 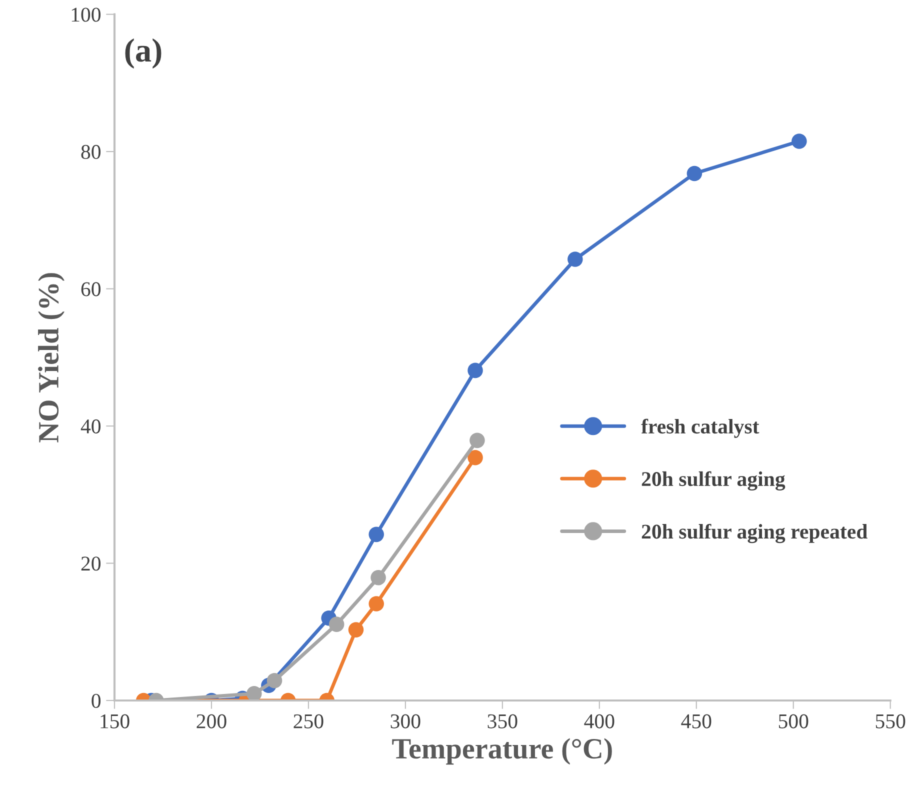 What do you see at coordinates (115, 721) in the screenshot?
I see `x-tick-label: 150` at bounding box center [115, 721].